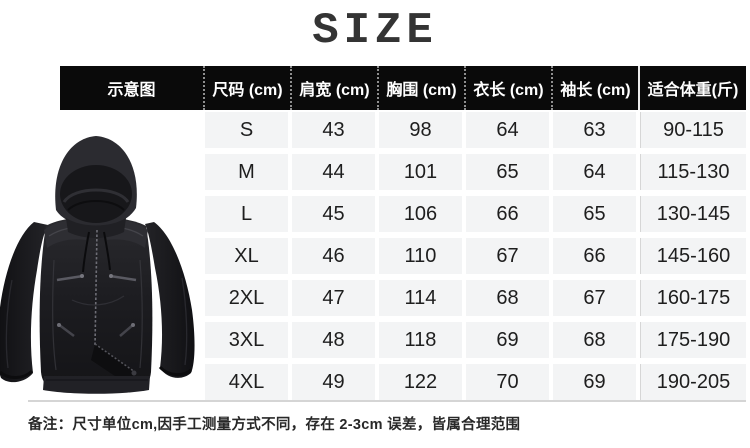  Describe the element at coordinates (693, 214) in the screenshot. I see `cell-weight: 130-145` at that location.